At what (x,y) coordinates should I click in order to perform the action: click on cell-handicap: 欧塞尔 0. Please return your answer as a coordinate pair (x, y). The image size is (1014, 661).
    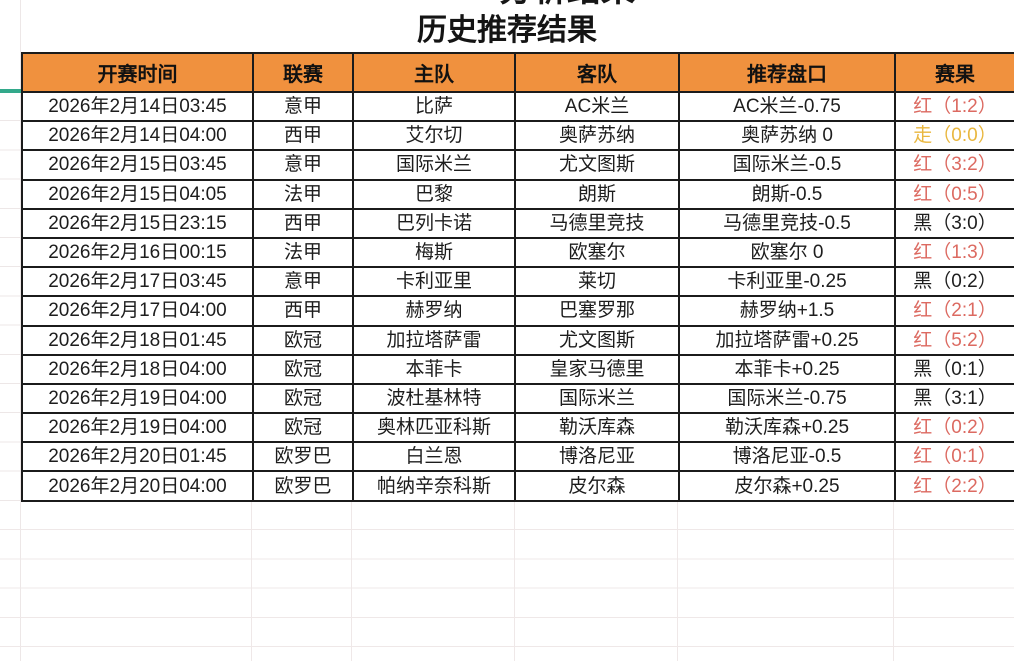
    Looking at the image, I should click on (787, 252).